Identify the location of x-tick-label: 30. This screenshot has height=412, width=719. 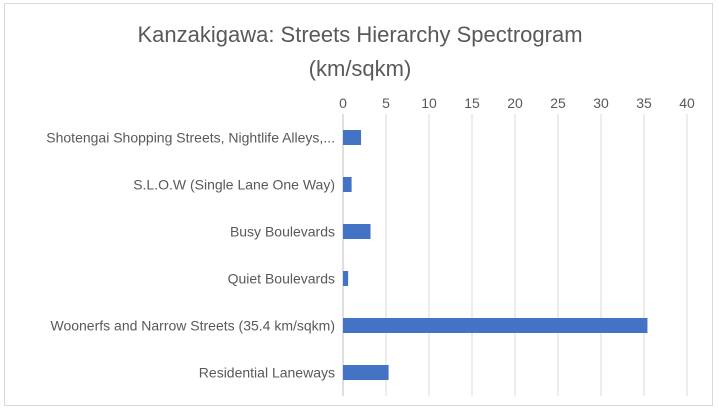
(601, 103).